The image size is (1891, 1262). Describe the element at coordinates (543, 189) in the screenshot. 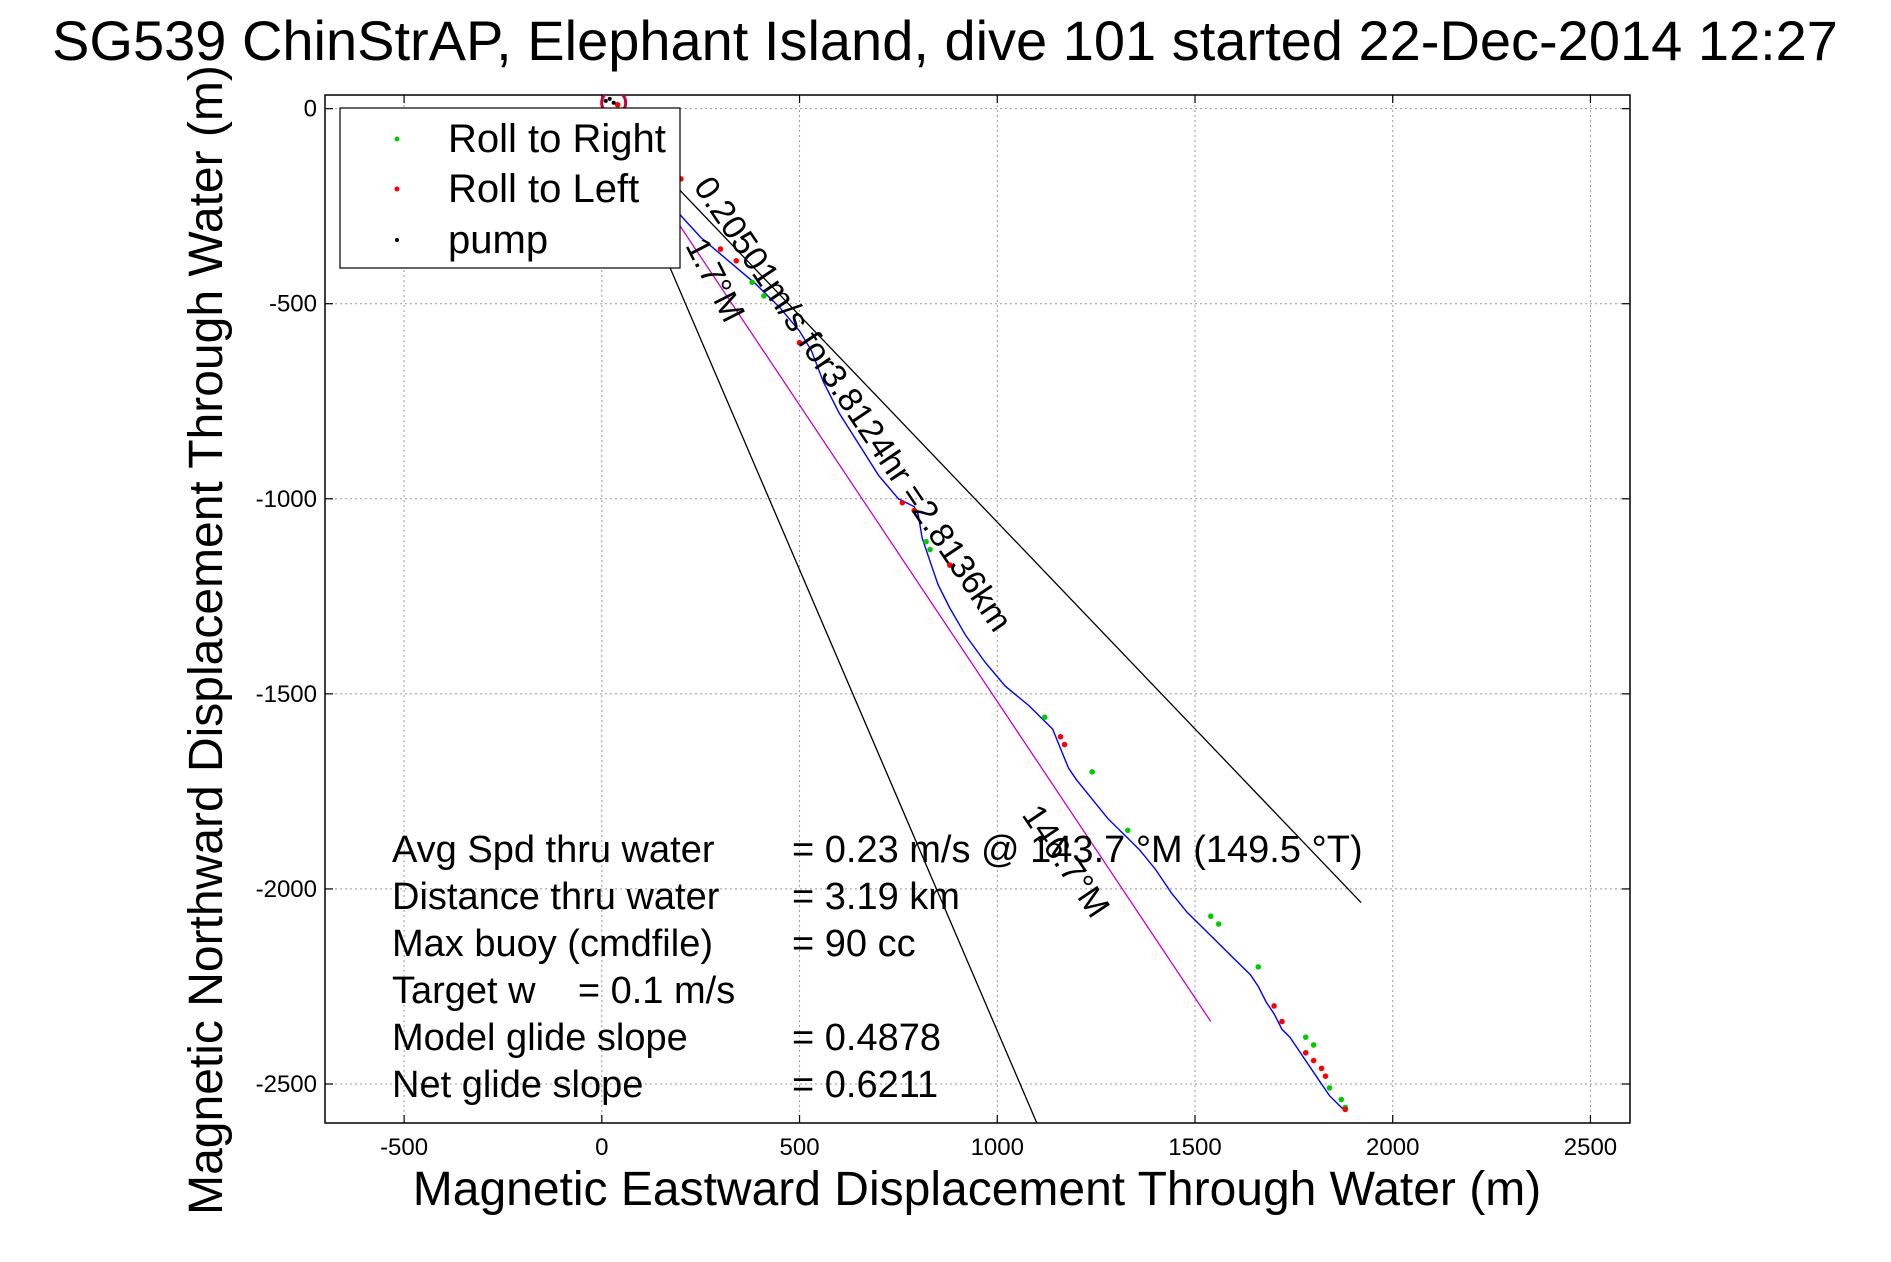

I see `legend-label-roll-left: Roll to Left` at that location.